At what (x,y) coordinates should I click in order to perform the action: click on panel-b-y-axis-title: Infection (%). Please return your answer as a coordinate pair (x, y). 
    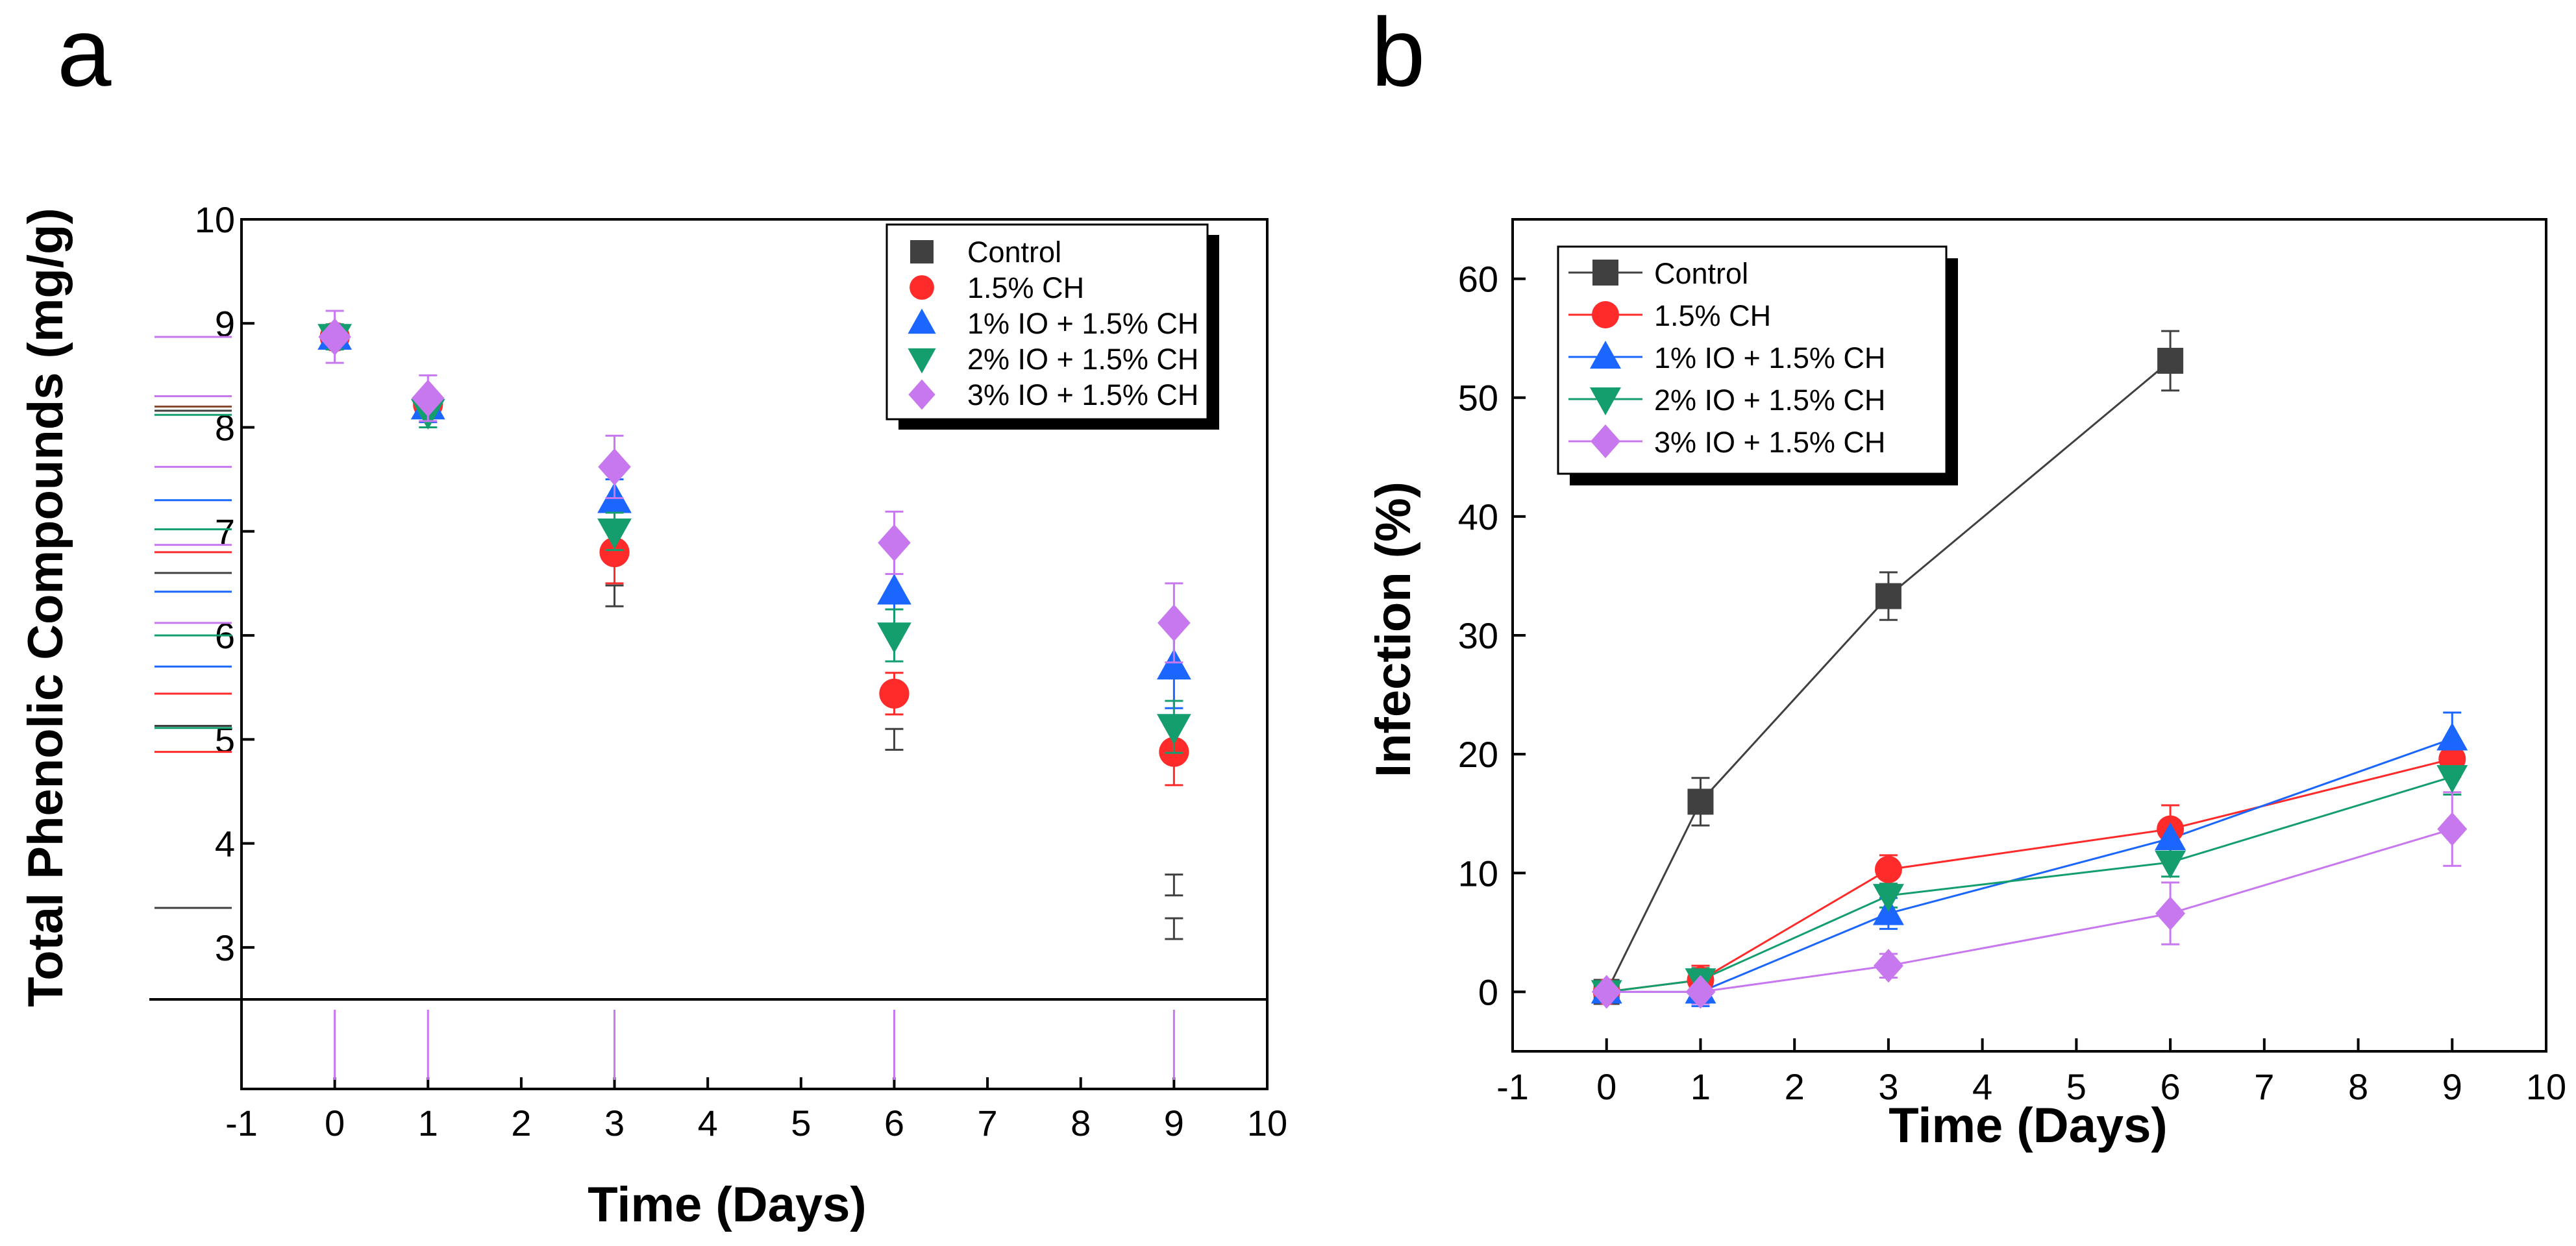
    Looking at the image, I should click on (1393, 629).